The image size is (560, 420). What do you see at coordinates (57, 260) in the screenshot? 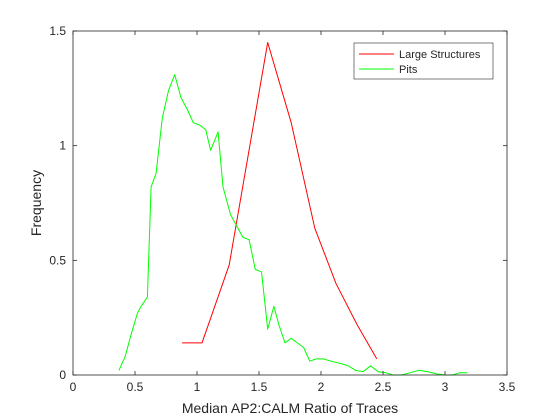
I see `y-tick-label: 0.5` at bounding box center [57, 260].